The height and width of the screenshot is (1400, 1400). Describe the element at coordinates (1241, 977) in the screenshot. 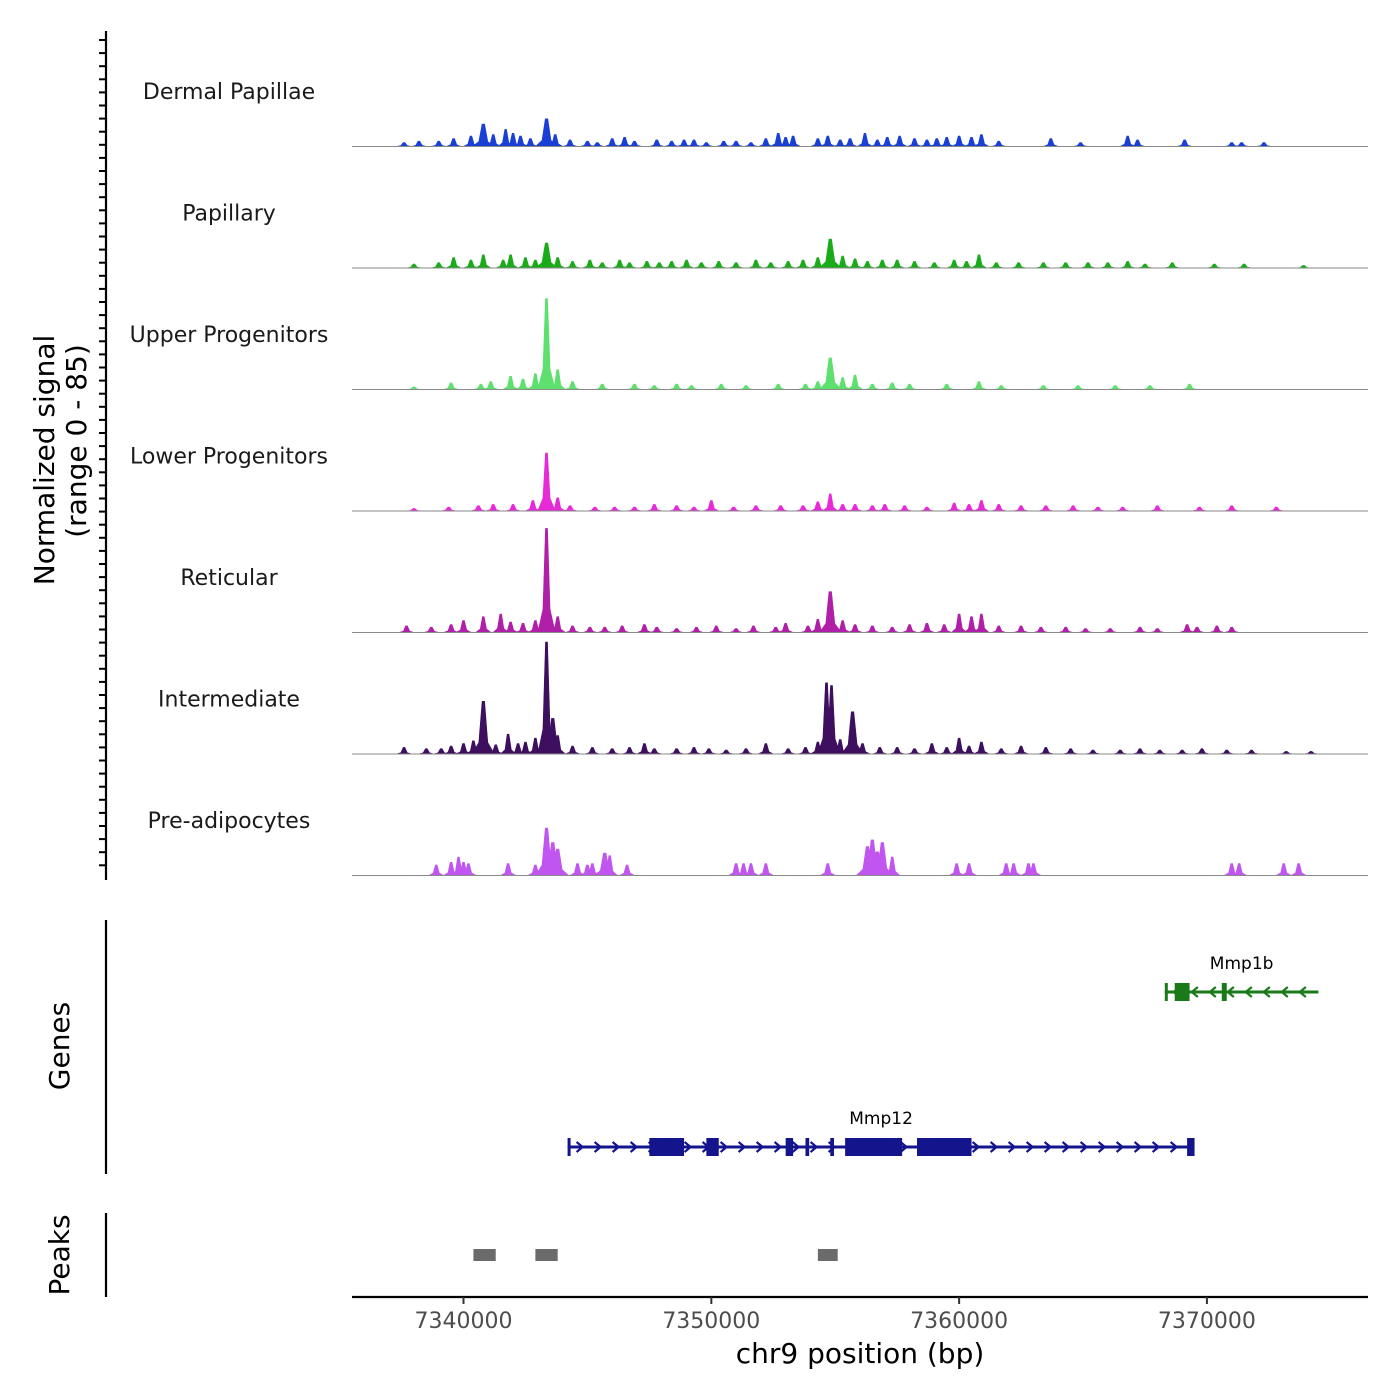

I see `gene-mmp1b: Mmp1b` at that location.